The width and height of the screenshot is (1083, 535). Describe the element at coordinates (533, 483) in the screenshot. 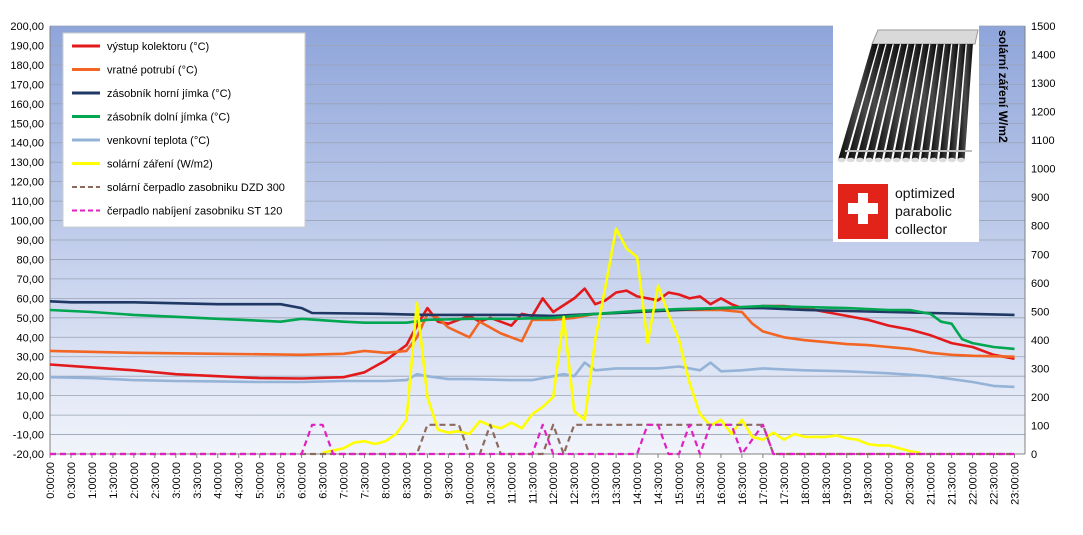

I see `x-tick-label: 11:30:00` at that location.